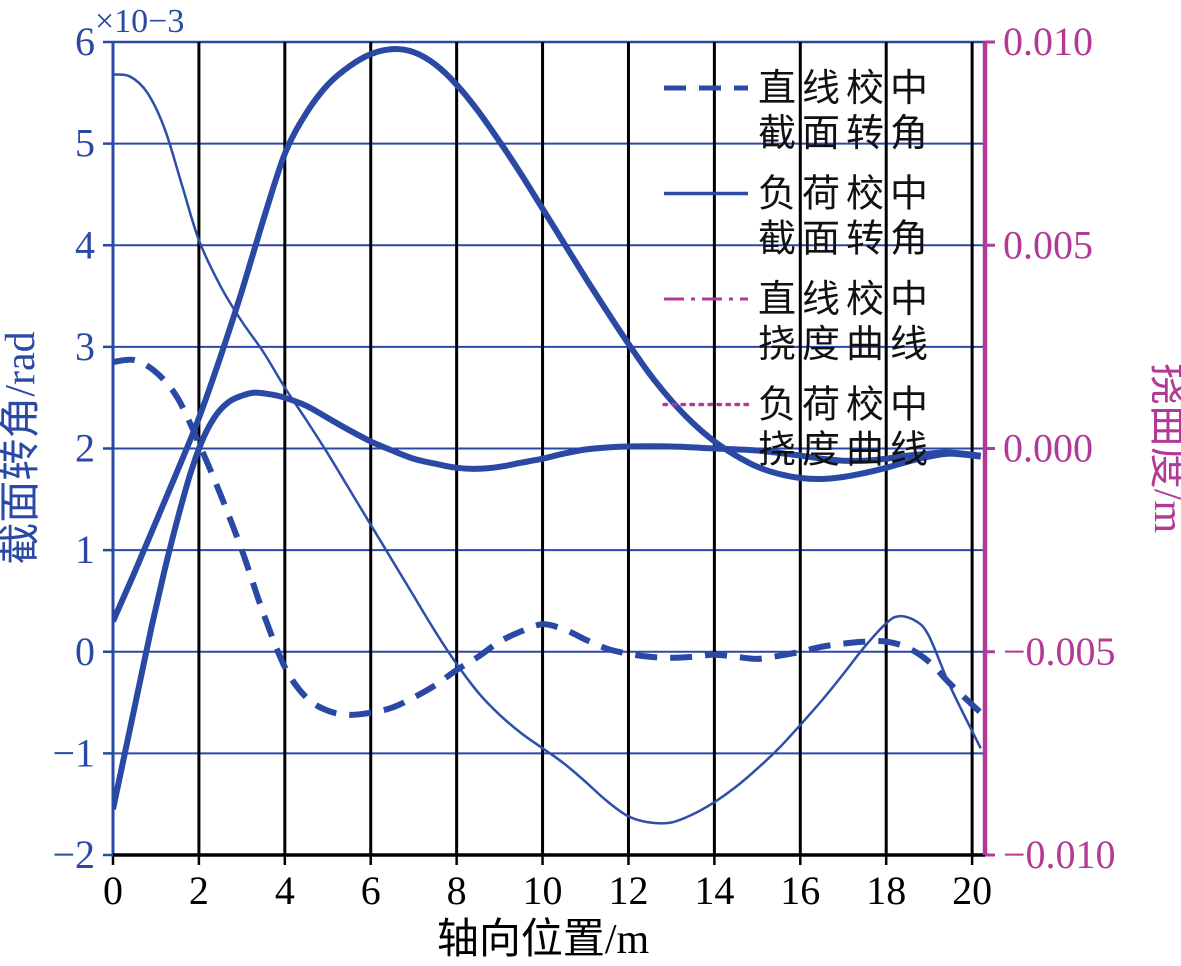 Image resolution: width=1181 pixels, height=966 pixels. Describe the element at coordinates (1059, 854) in the screenshot. I see `right-tick-label: −0.010` at that location.